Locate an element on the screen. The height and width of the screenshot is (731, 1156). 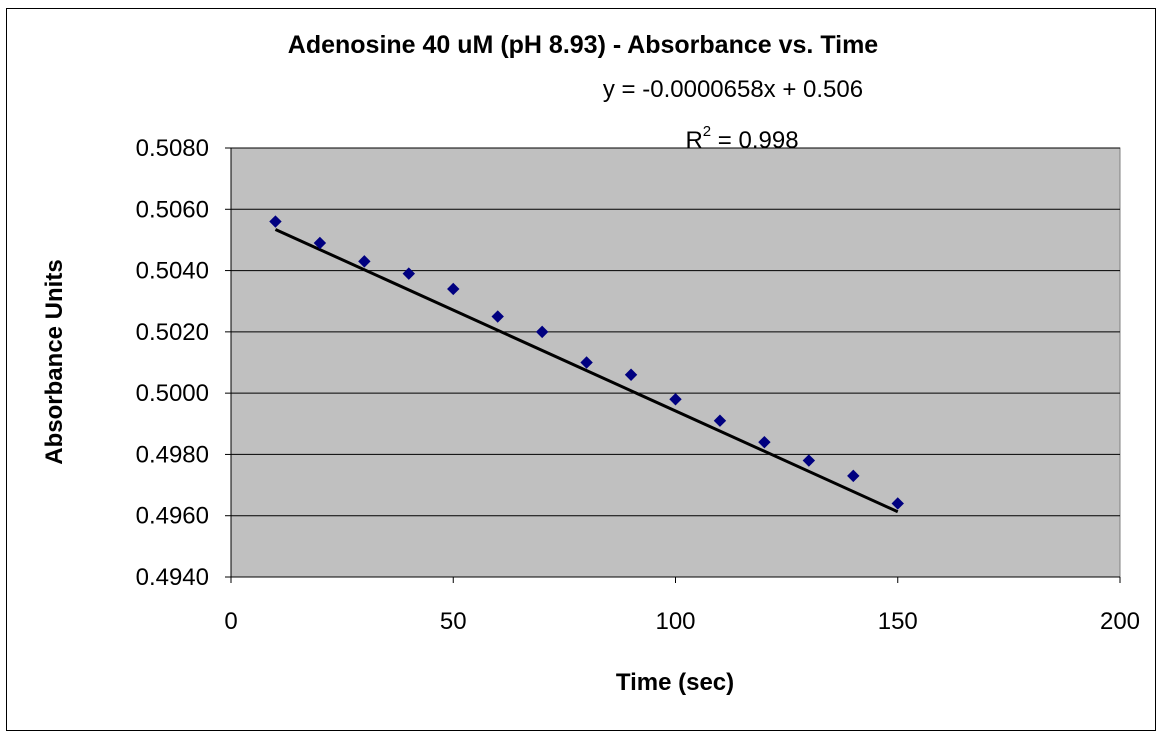
y-tick-label: 0.5020 is located at coordinates (172, 332).